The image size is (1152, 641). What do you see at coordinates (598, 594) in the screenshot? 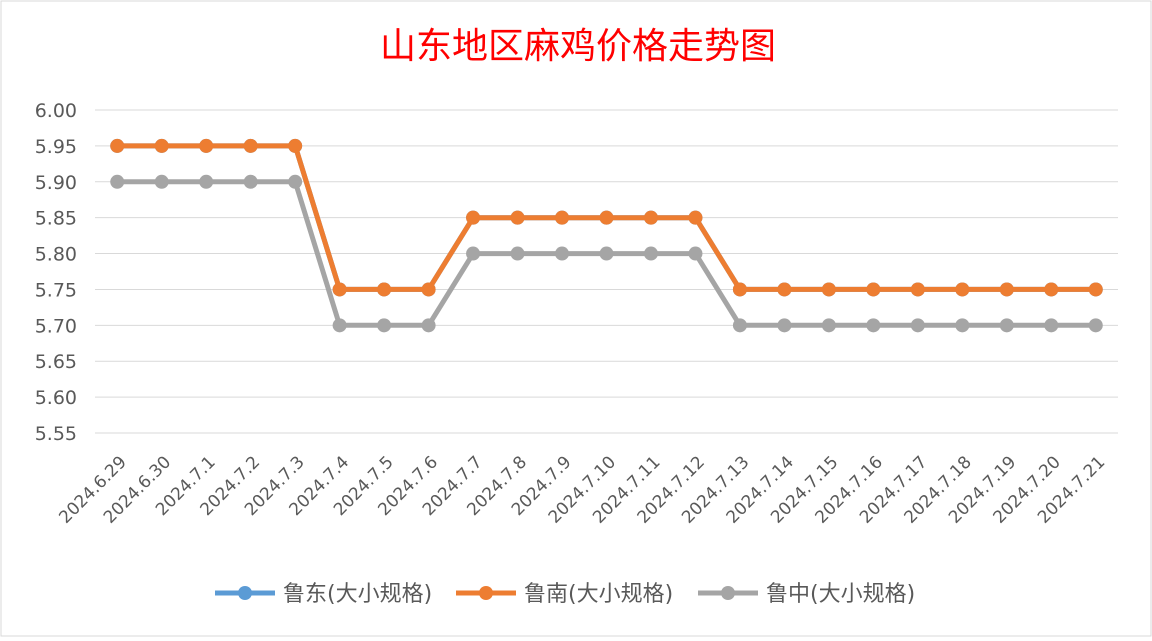
I see `legend-label: 鲁南(大小规格)` at bounding box center [598, 594].